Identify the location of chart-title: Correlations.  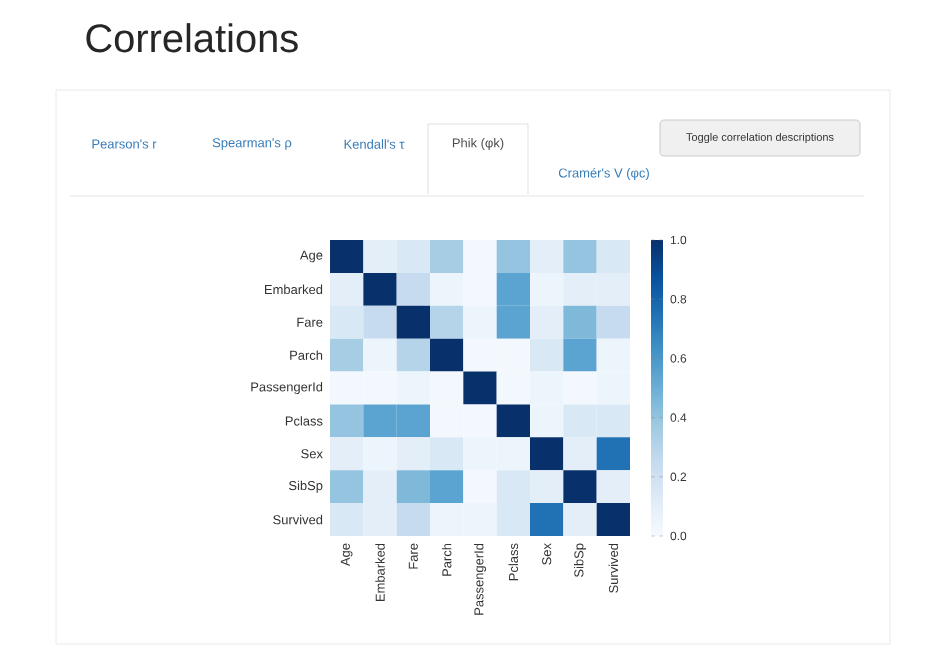
(192, 38).